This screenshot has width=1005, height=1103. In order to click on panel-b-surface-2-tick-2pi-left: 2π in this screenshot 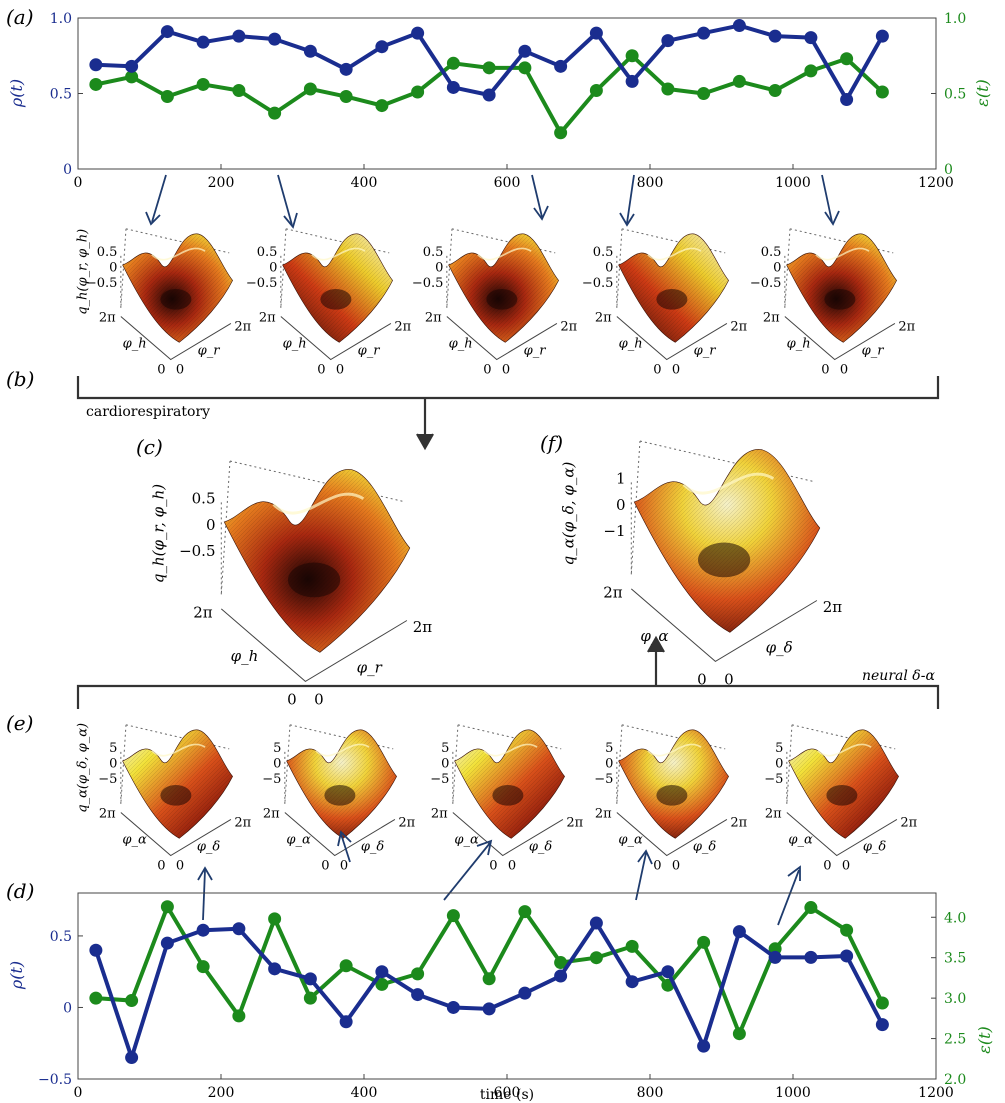, I will do `click(267, 318)`.